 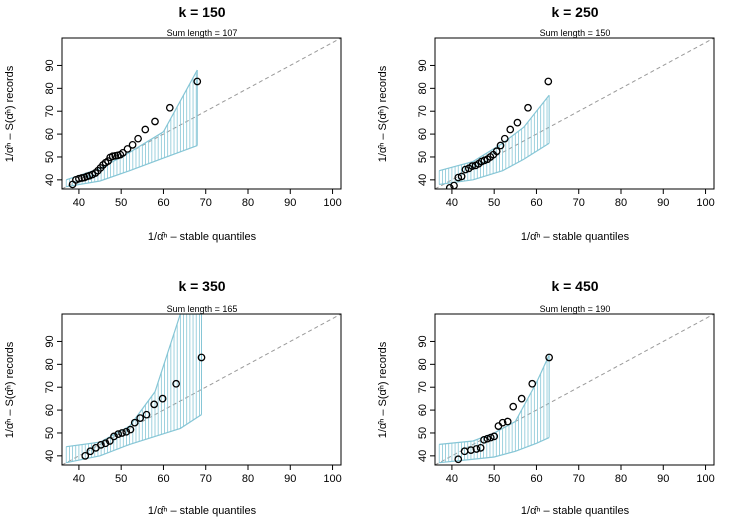 What do you see at coordinates (574, 12) in the screenshot?
I see `panel-title: k = 250` at bounding box center [574, 12].